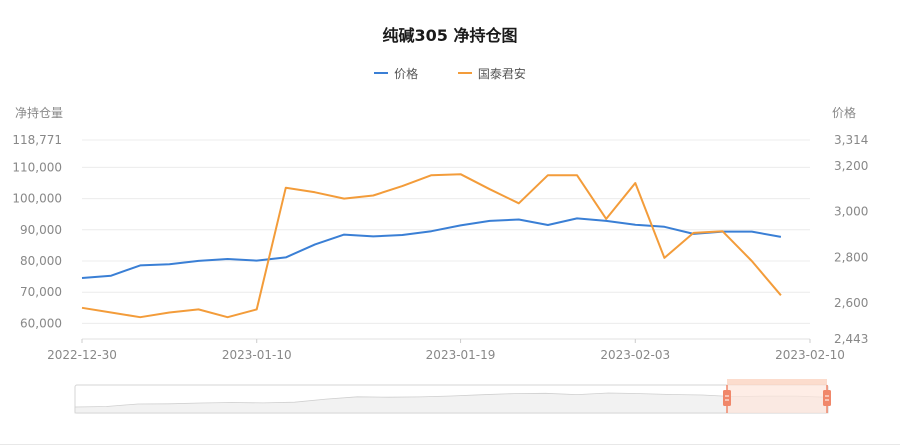 The width and height of the screenshot is (900, 447). Describe the element at coordinates (777, 399) in the screenshot. I see `data-zoom-window` at that location.